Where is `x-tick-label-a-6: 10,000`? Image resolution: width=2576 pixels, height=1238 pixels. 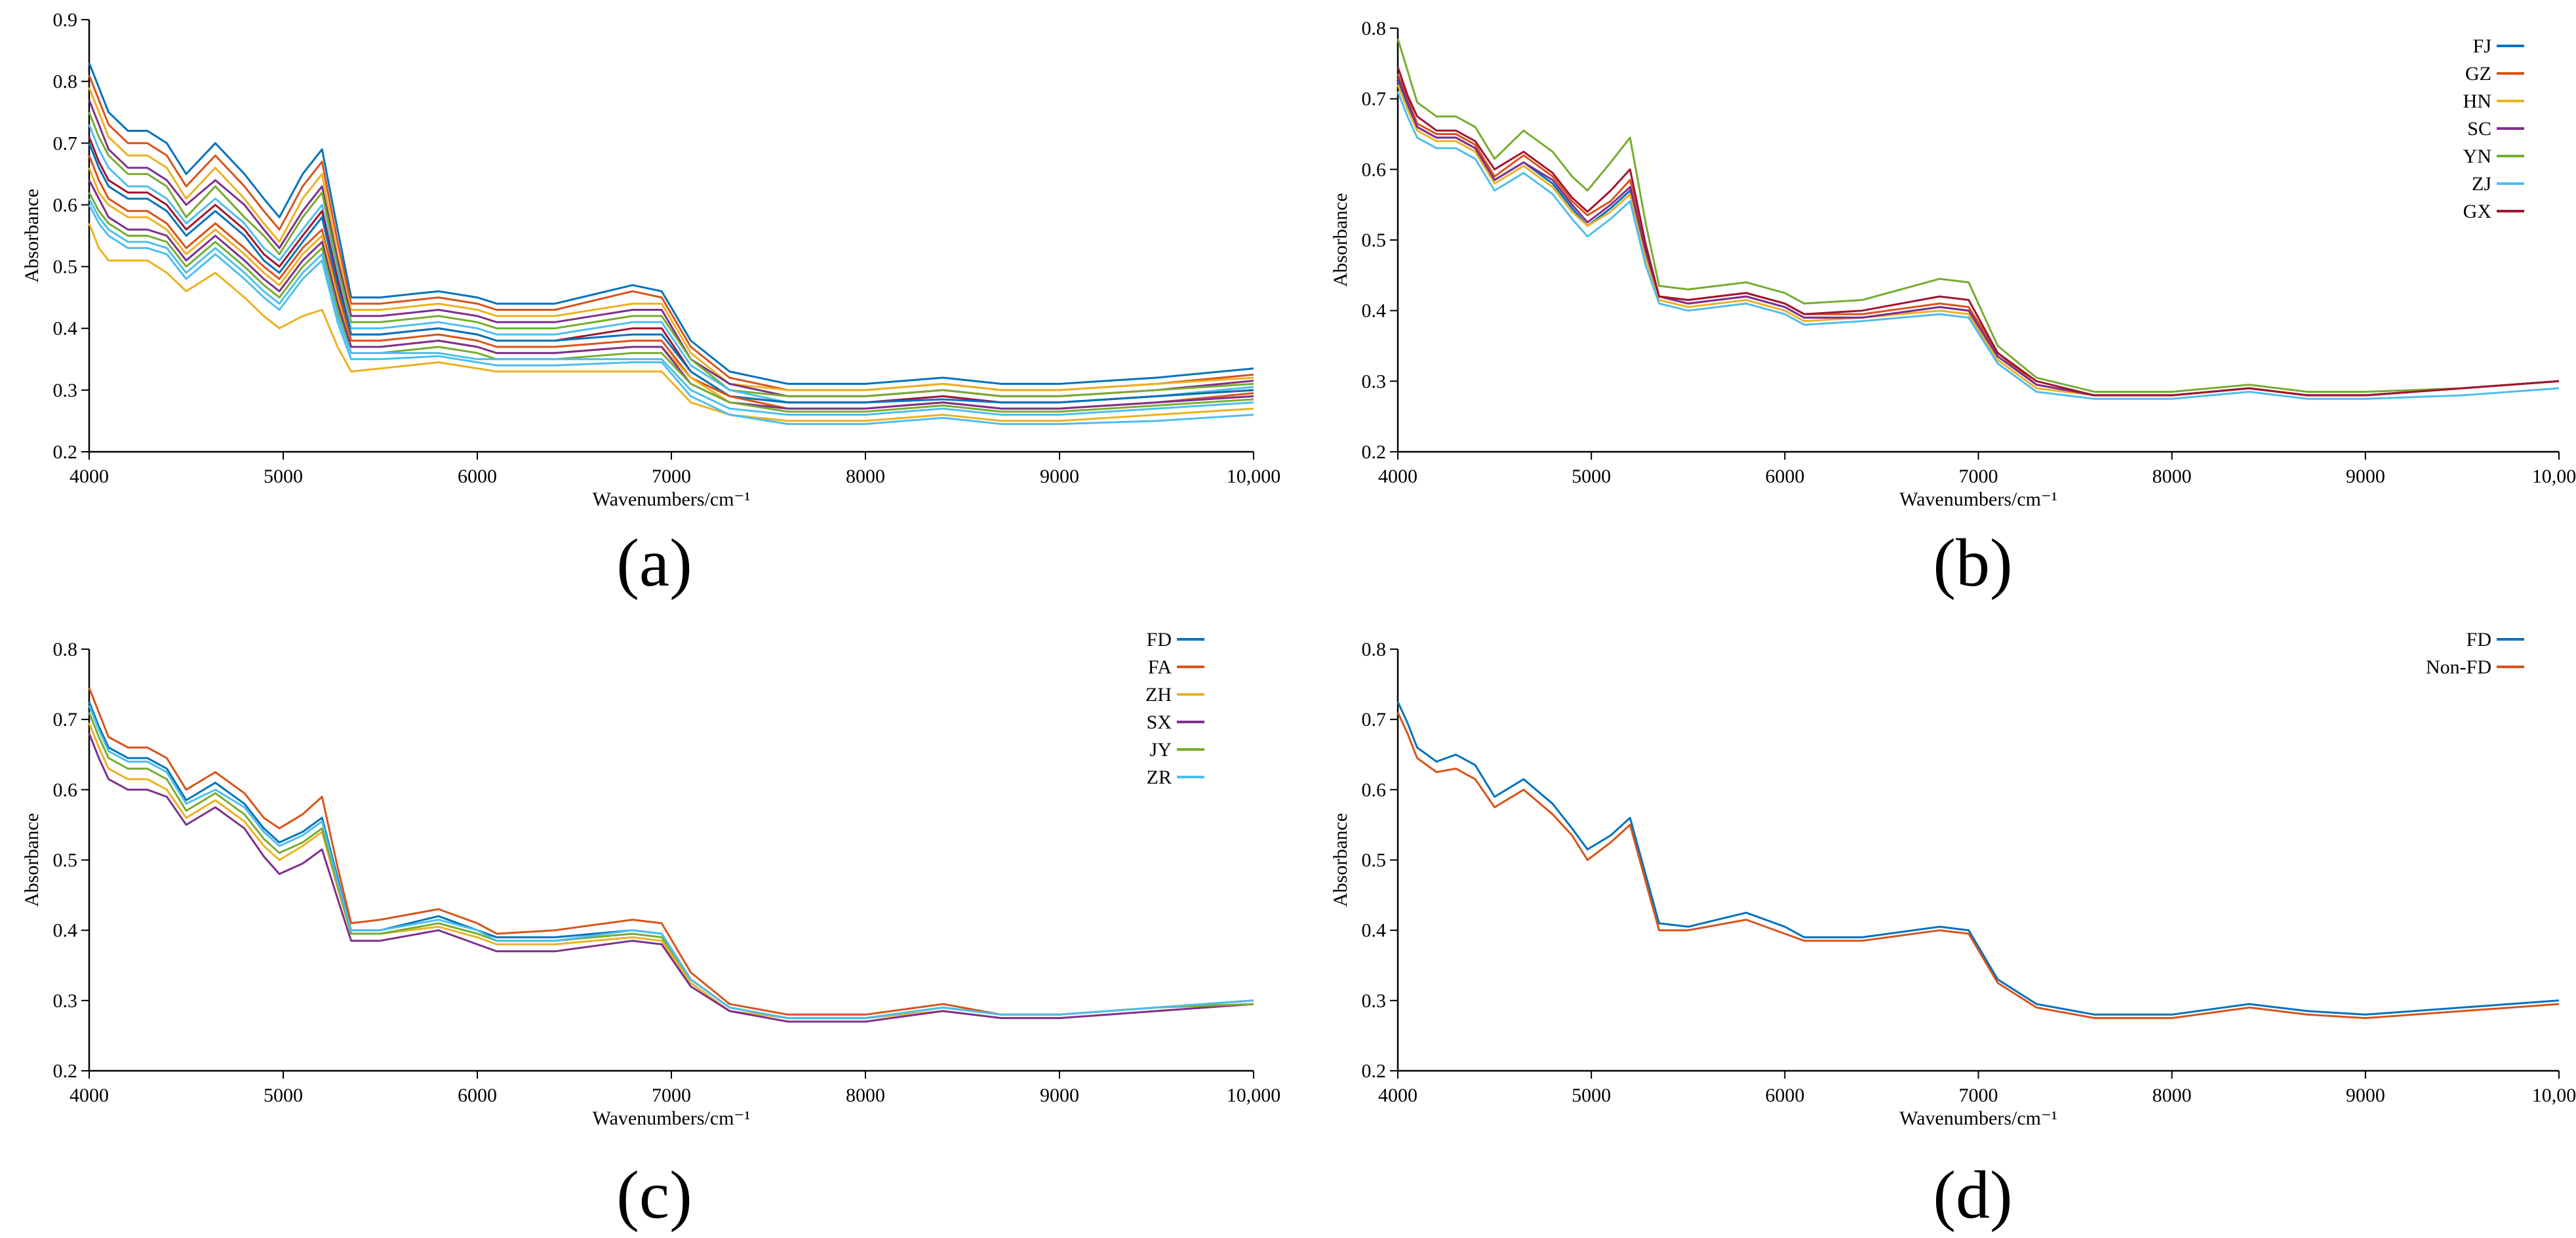 x-tick-label-a-6: 10,000 is located at coordinates (1254, 476).